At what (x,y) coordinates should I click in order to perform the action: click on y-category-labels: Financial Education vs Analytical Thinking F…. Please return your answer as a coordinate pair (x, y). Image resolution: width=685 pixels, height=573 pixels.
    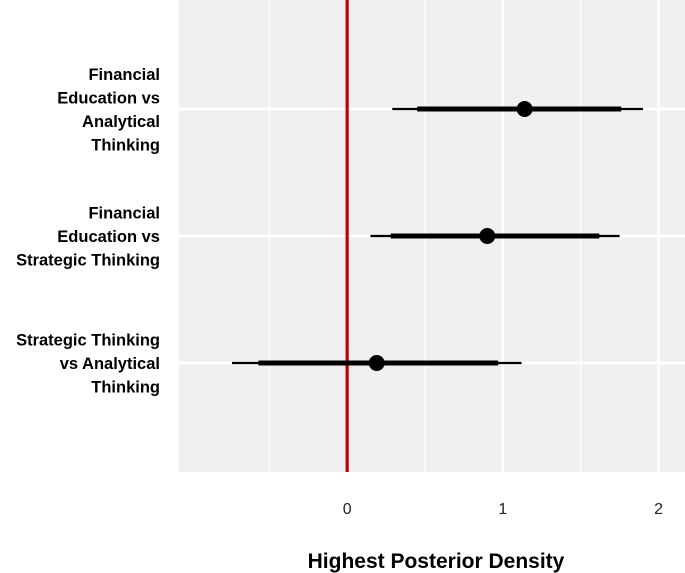
    Looking at the image, I should click on (88, 231).